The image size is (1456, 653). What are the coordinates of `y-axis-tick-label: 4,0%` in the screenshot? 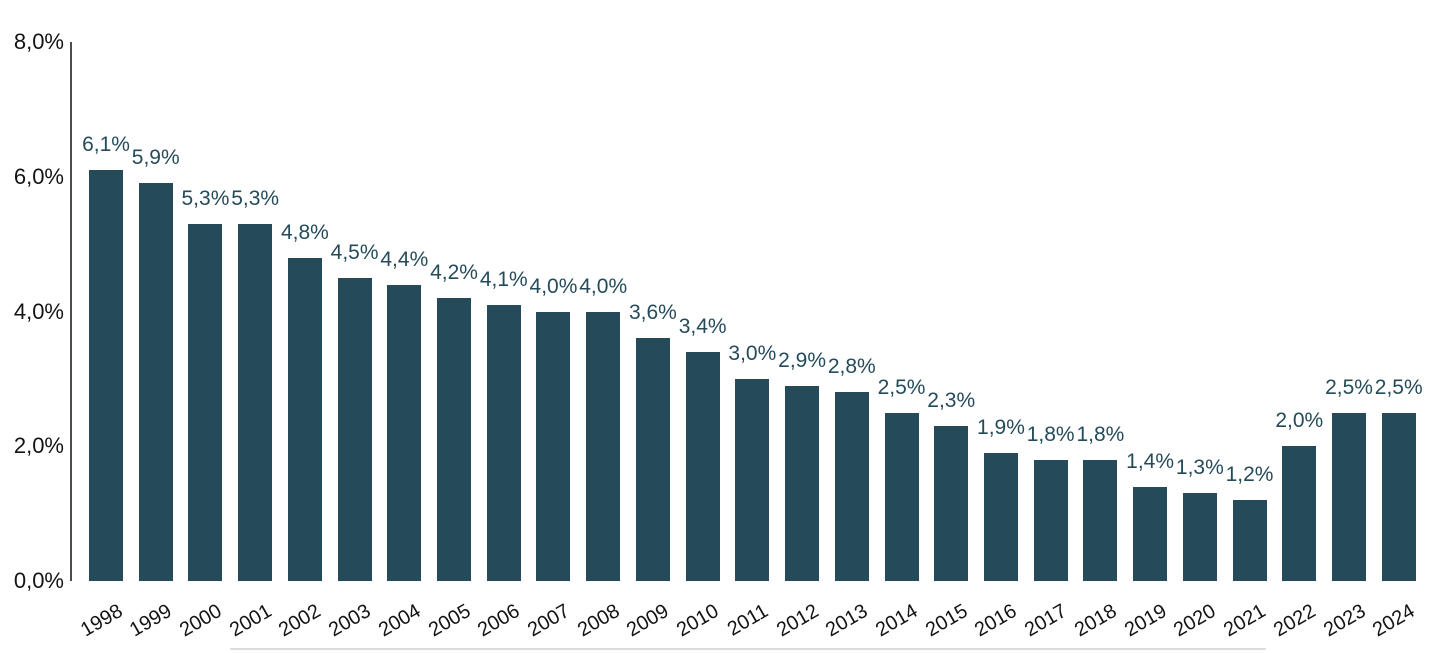 It's located at (38, 311).